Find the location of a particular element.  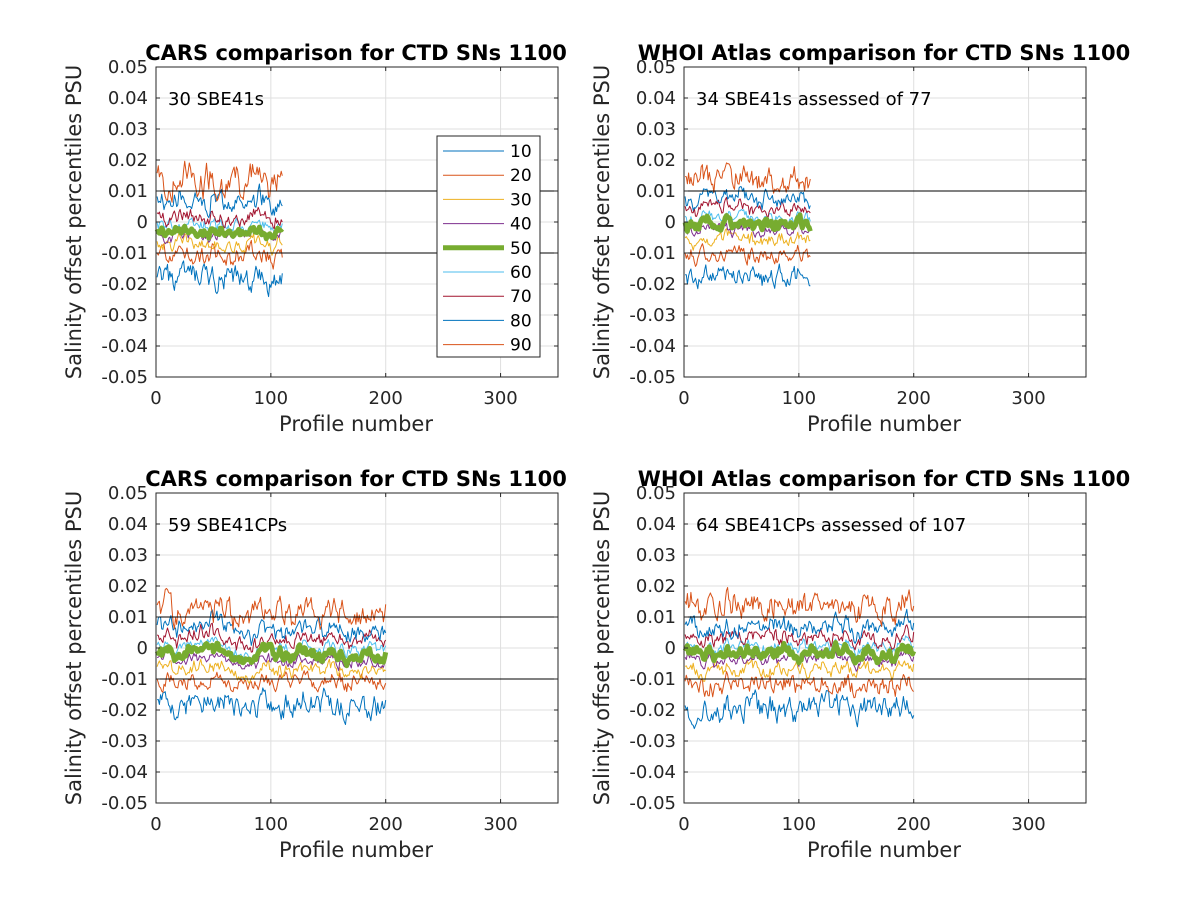

series-line-p90 is located at coordinates (748, 178).